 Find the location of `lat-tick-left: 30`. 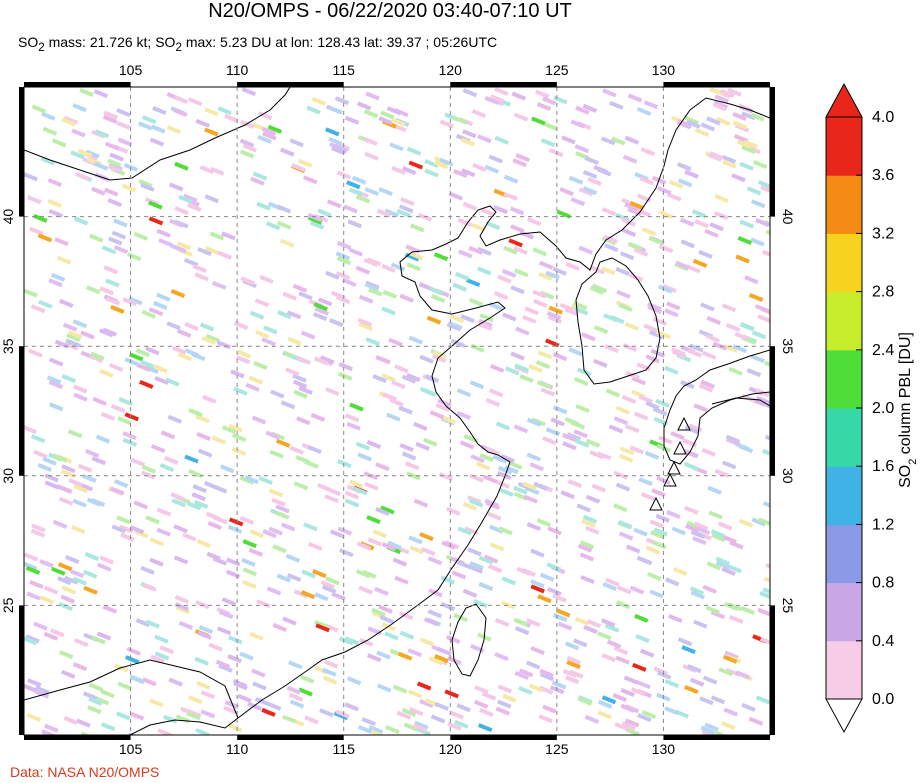

lat-tick-left: 30 is located at coordinates (8, 476).